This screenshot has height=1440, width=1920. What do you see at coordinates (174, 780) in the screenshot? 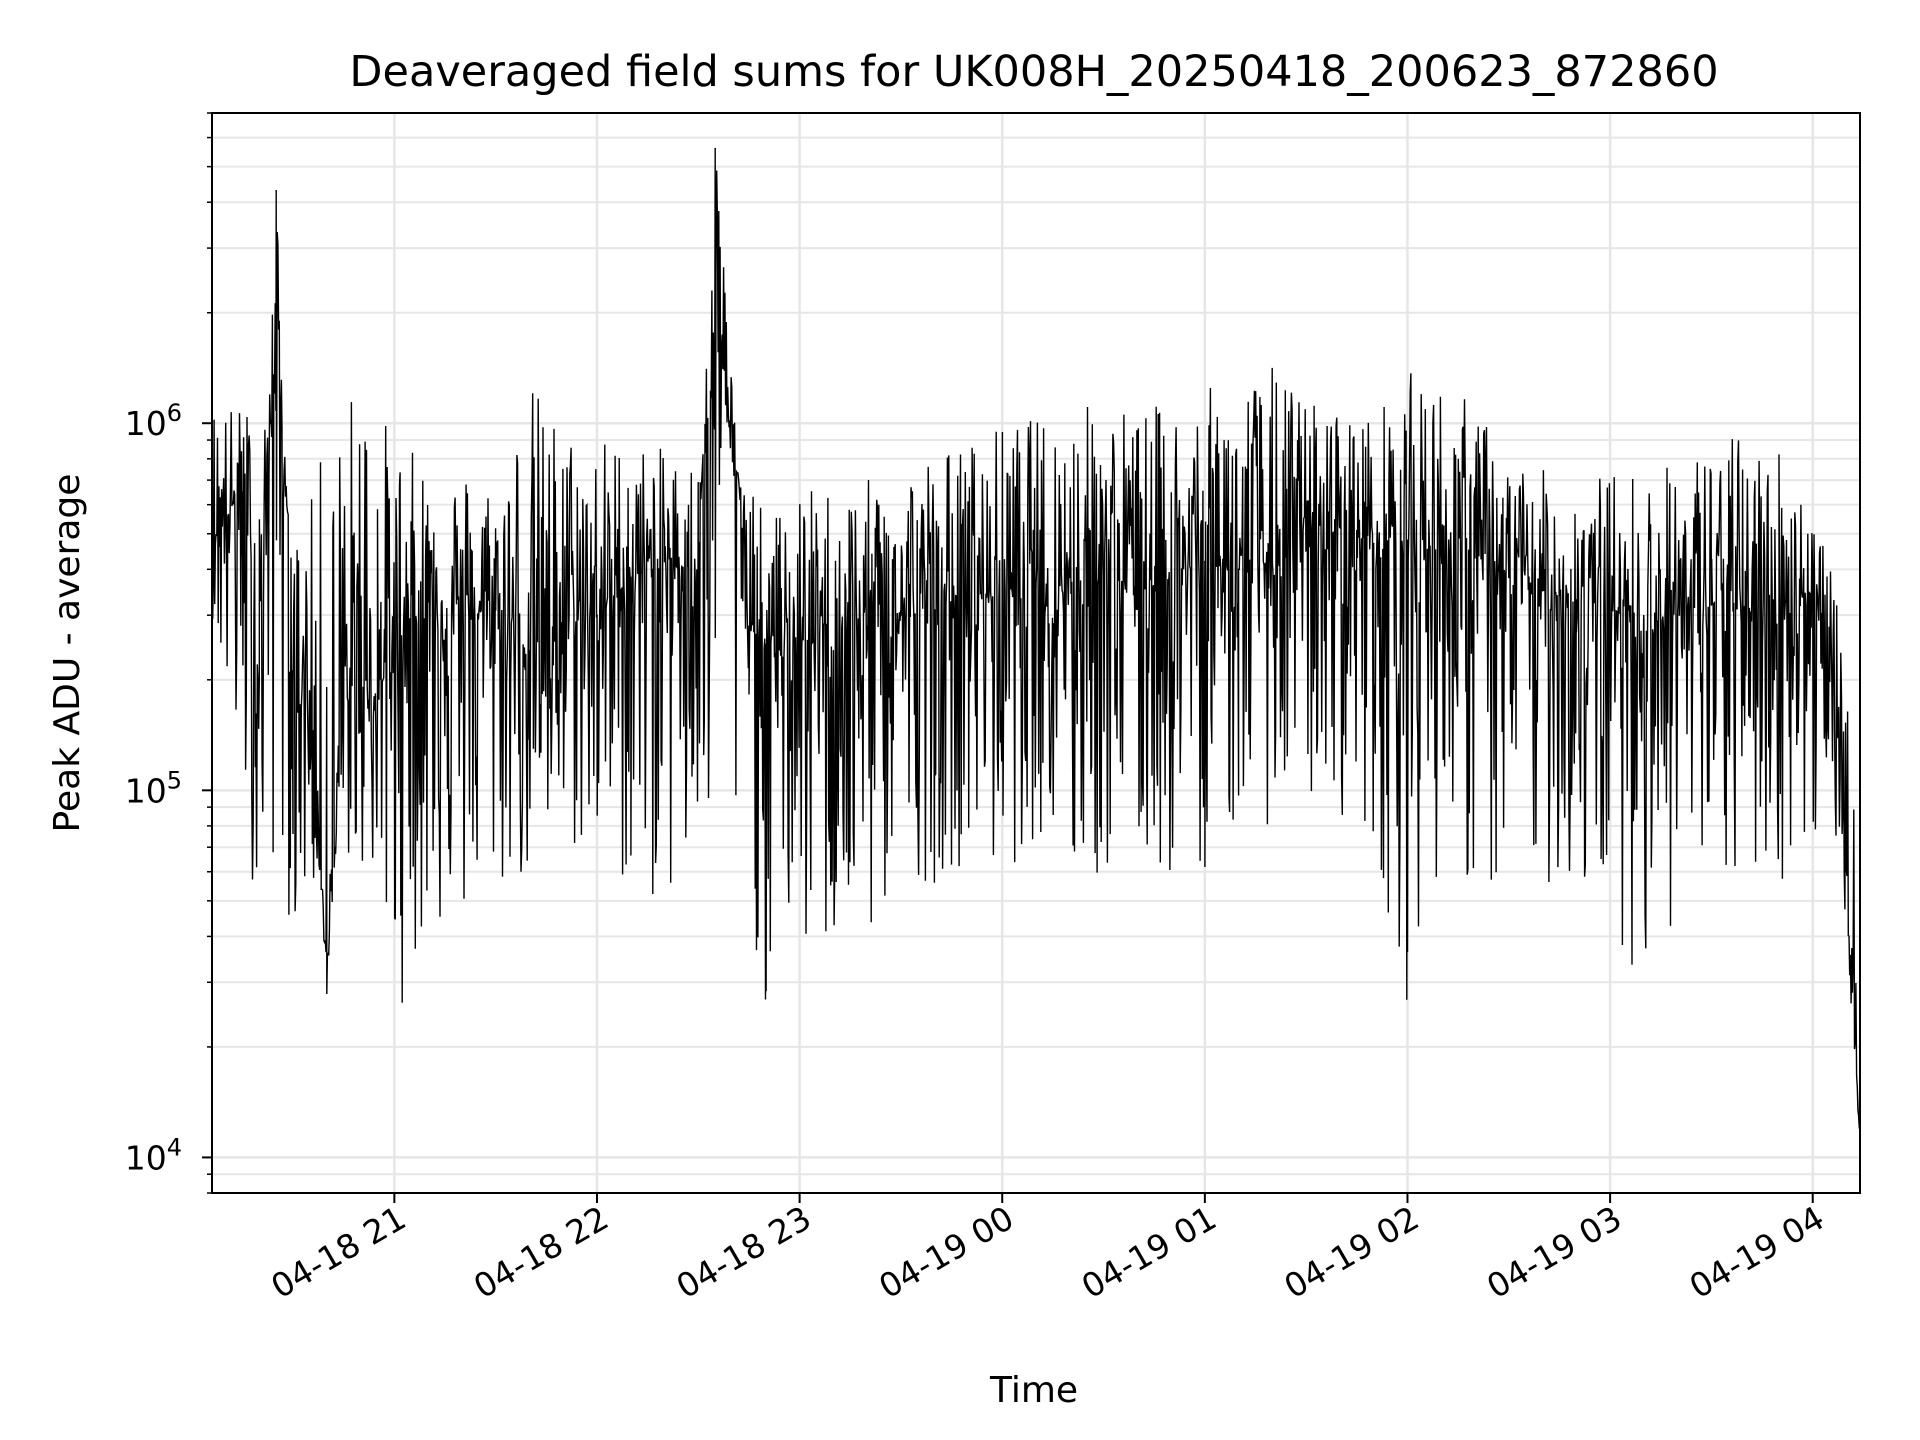
I see `y-tick-exponent: 5` at bounding box center [174, 780].